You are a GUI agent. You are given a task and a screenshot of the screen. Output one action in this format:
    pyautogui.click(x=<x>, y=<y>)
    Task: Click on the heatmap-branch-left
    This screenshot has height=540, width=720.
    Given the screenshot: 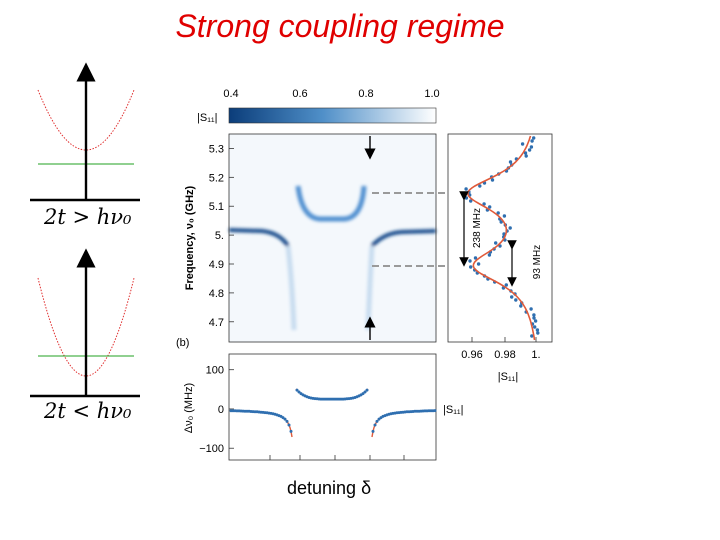 What is the action you would take?
    pyautogui.click(x=259, y=238)
    